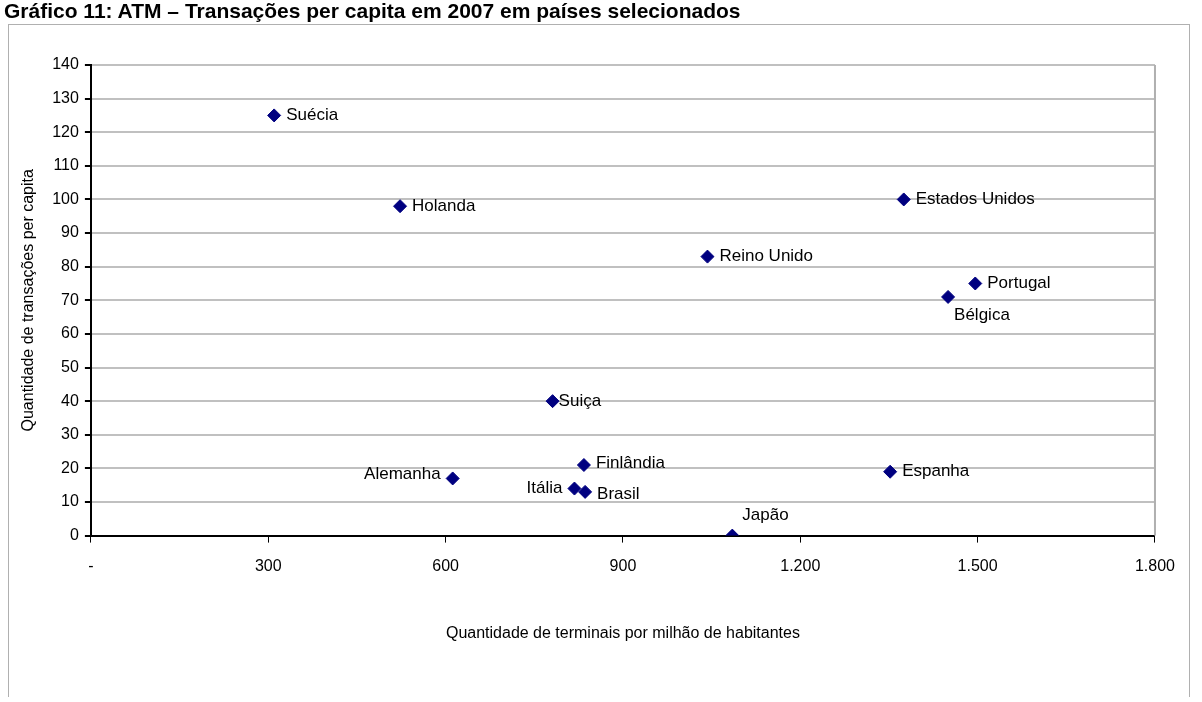 The image size is (1202, 702). Describe the element at coordinates (977, 565) in the screenshot. I see `x-tick-label: 1.500` at that location.